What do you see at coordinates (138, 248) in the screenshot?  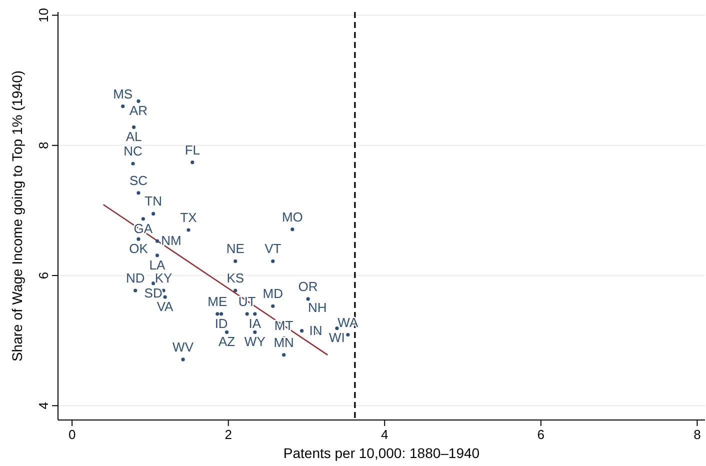 I see `data-label: OK` at bounding box center [138, 248].